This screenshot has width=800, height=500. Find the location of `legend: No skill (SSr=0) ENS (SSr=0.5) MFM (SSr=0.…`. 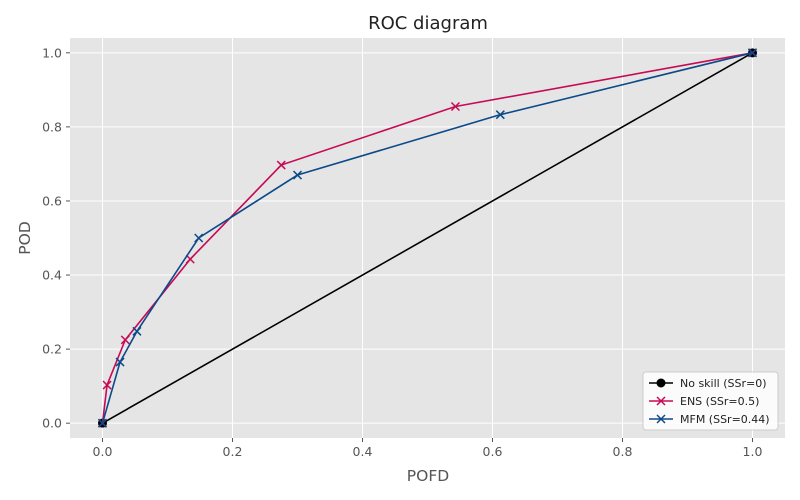

legend: No skill (SSr=0) ENS (SSr=0.5) MFM (SSr=0.… is located at coordinates (710, 401).